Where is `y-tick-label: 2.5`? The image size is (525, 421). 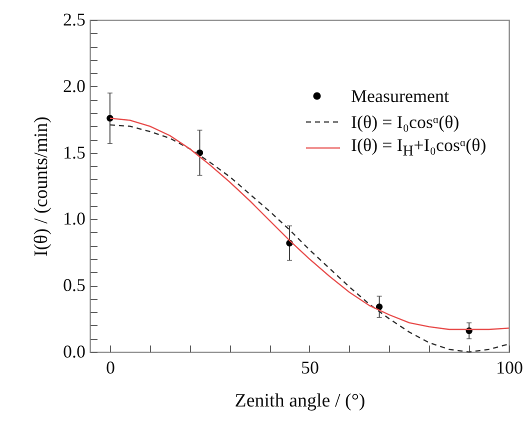
y-tick-label: 2.5 is located at coordinates (74, 20).